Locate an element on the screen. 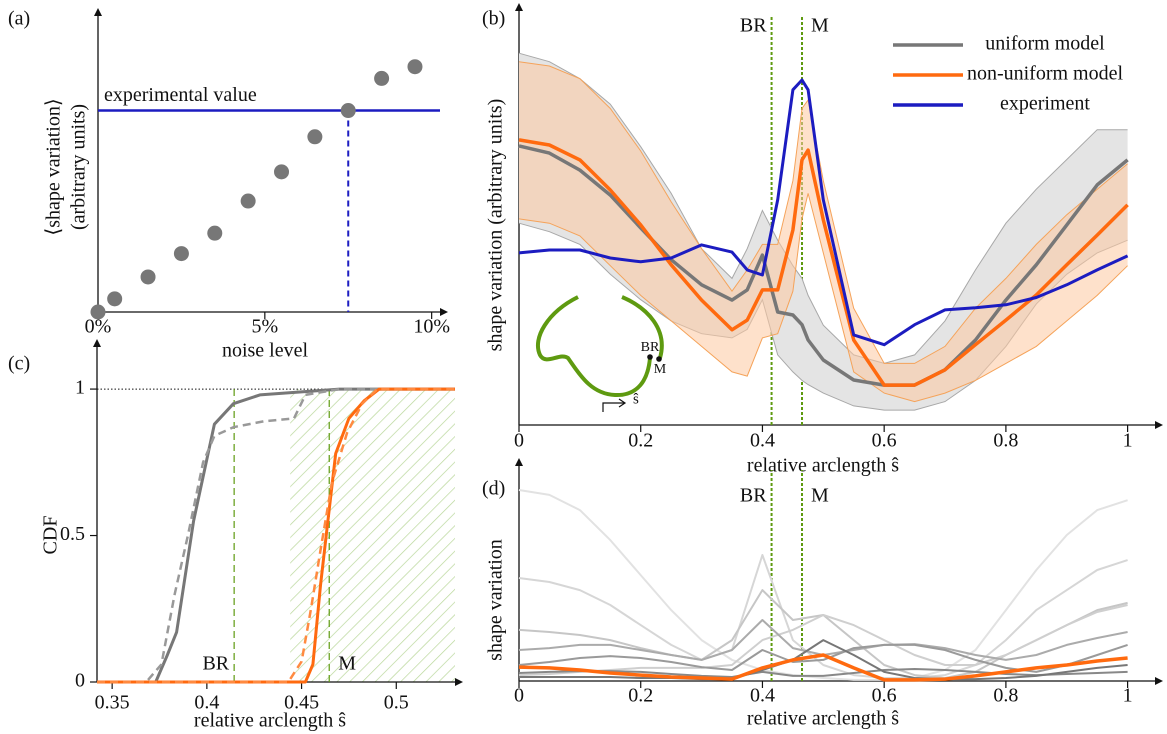  panel-label: (d) is located at coordinates (493, 489).